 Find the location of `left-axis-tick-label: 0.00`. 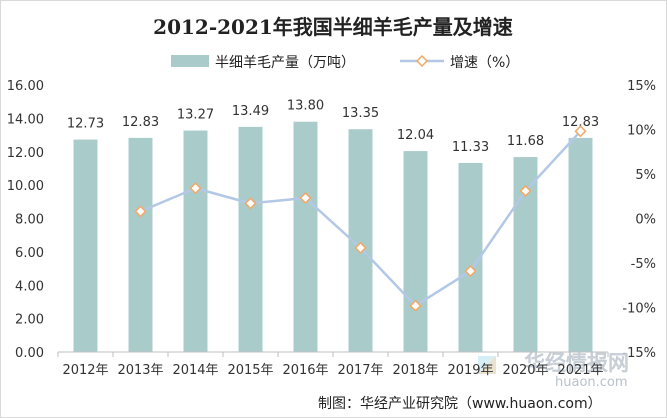

left-axis-tick-label: 0.00 is located at coordinates (29, 353).